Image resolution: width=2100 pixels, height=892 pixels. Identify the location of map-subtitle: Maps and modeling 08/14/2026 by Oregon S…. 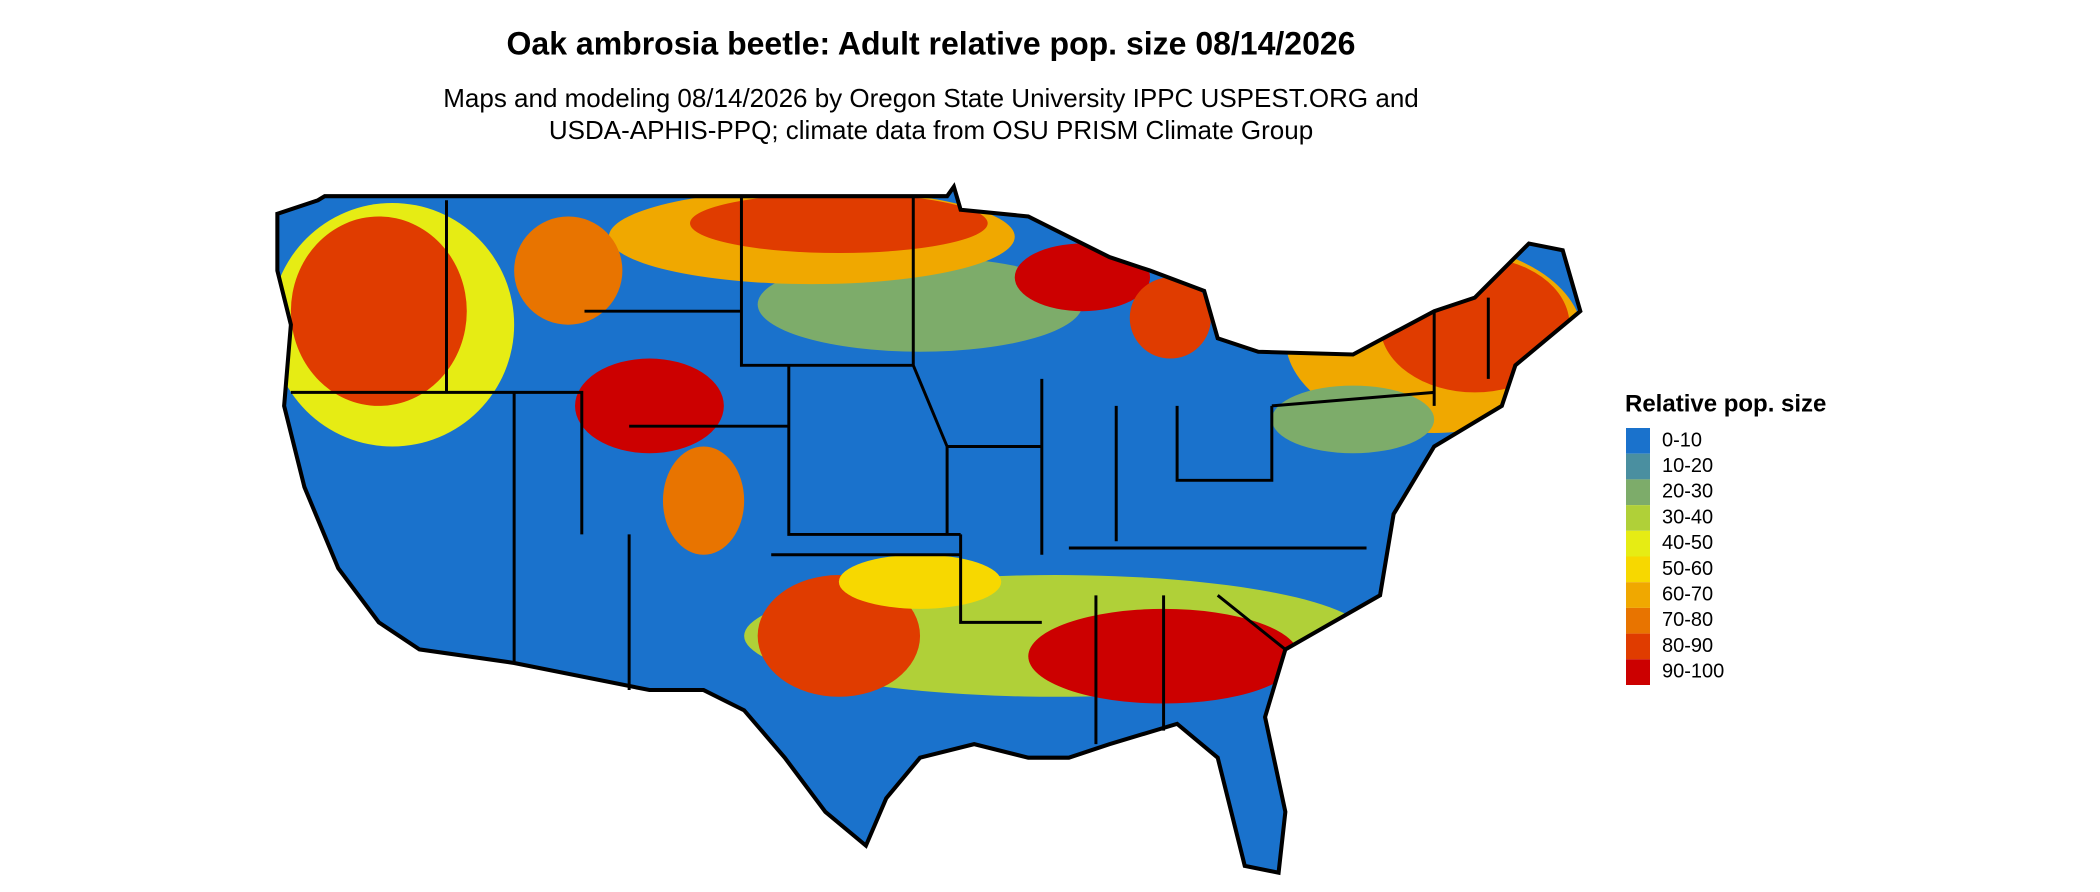
(931, 98).